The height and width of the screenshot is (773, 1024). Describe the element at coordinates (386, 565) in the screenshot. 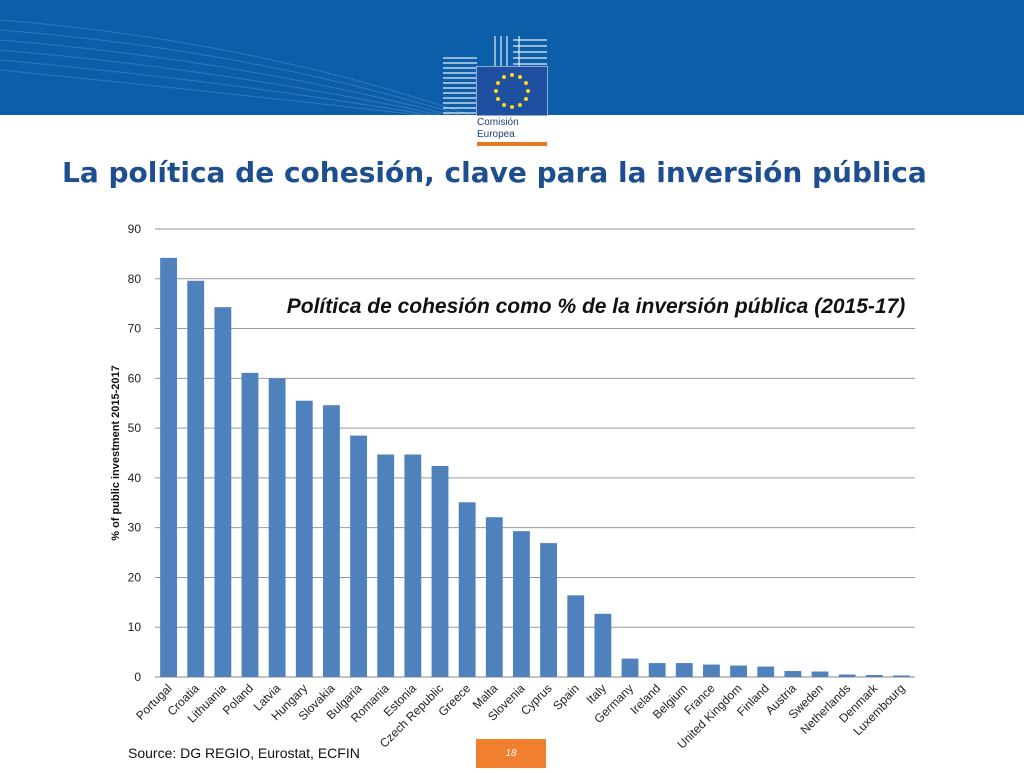

I see `bar-romania` at that location.